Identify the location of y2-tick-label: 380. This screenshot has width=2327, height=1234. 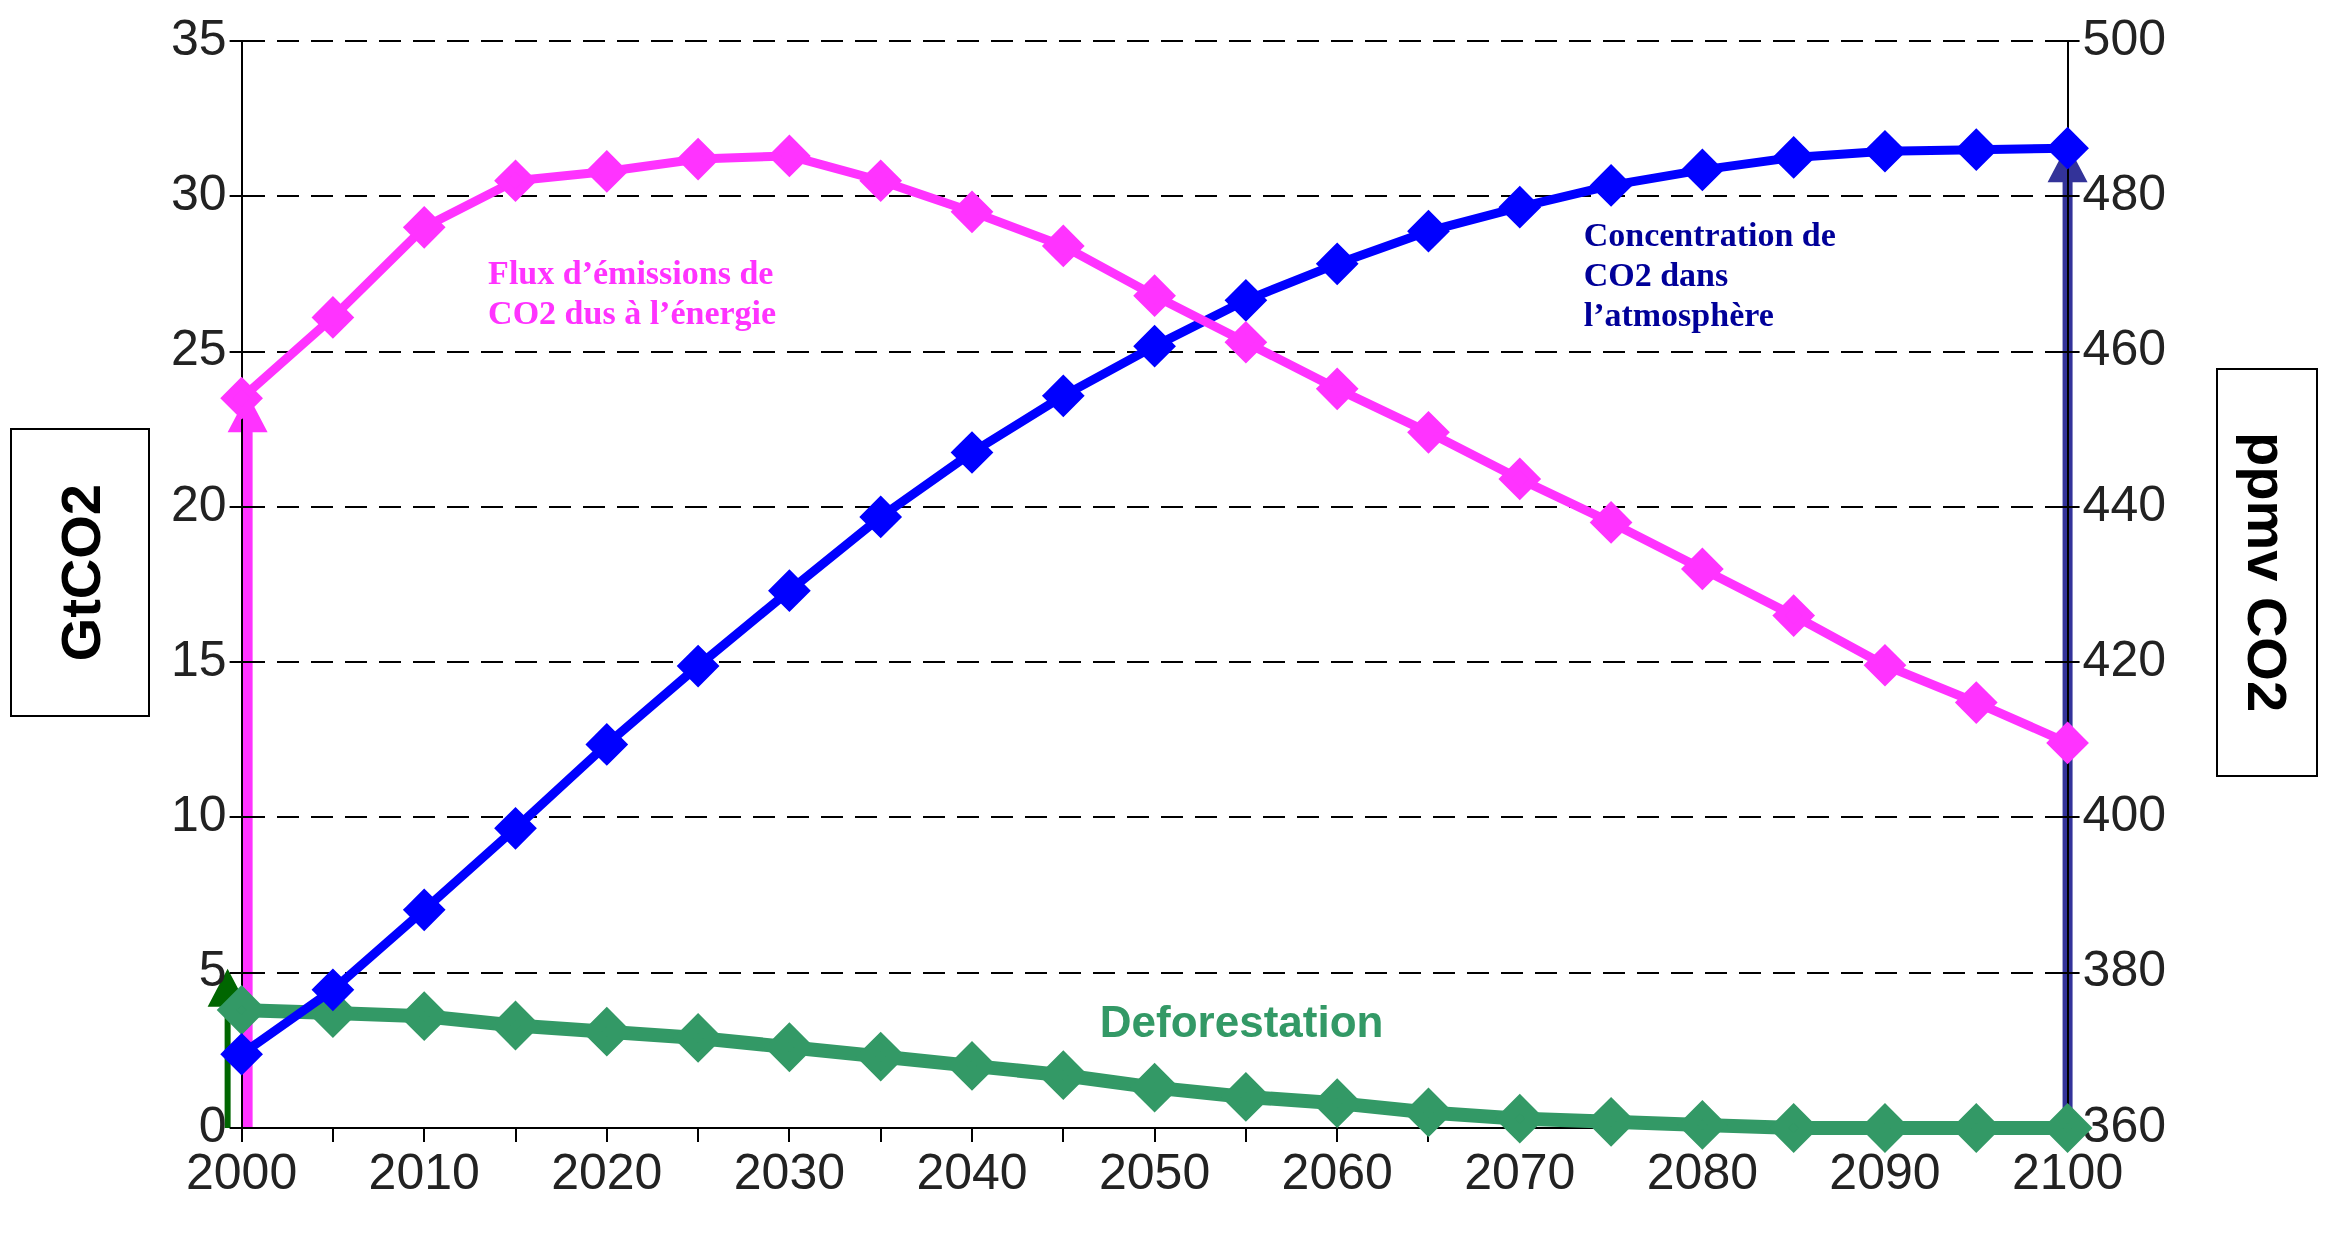
(2124, 969).